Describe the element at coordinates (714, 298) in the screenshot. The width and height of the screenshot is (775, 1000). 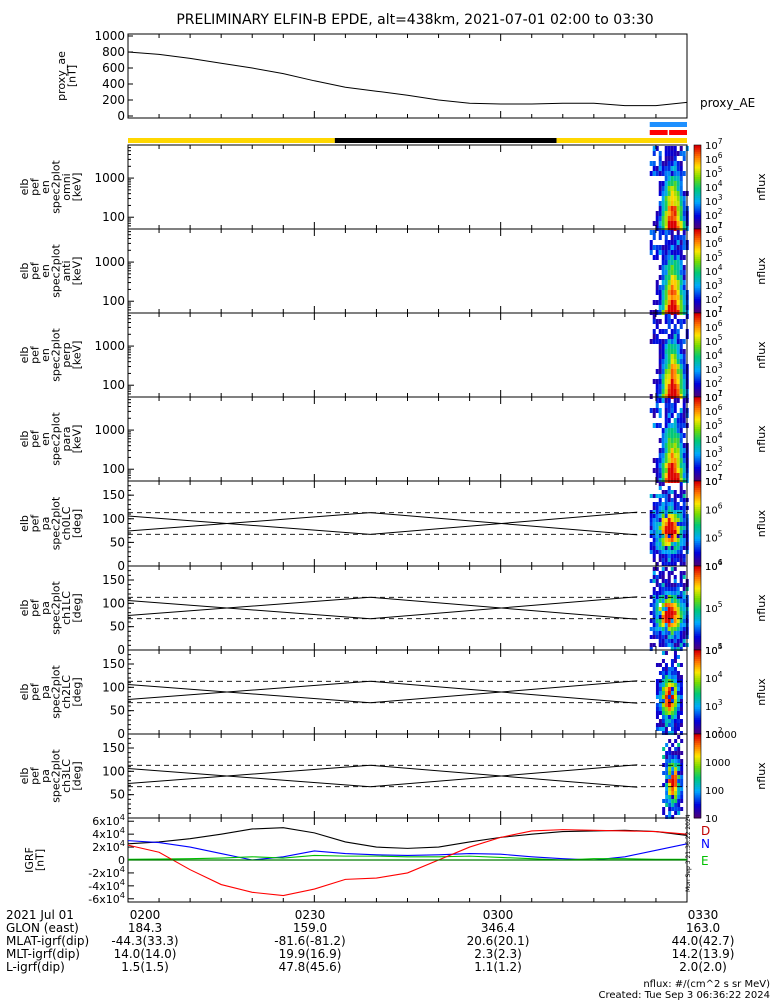
I see `colorbar-tick-label: 10²` at that location.